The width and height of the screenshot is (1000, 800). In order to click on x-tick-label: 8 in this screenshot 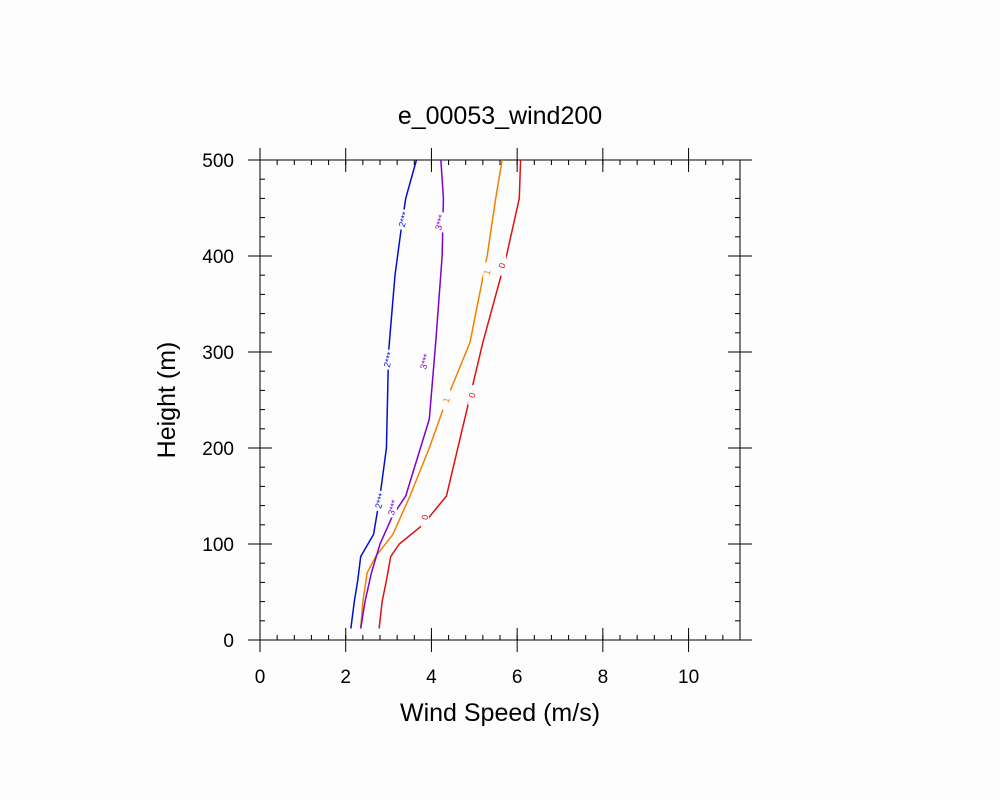, I will do `click(603, 677)`.